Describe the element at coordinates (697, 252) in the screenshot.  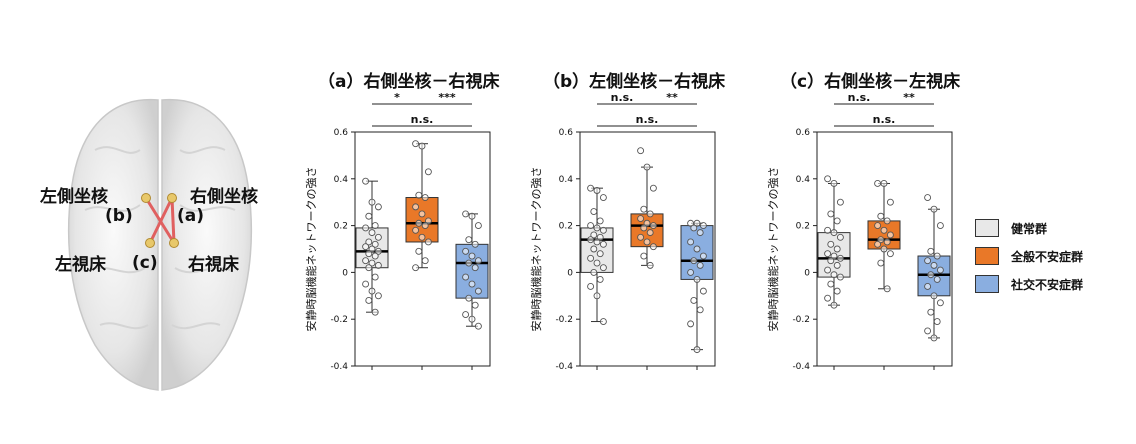
I see `box-sad` at that location.